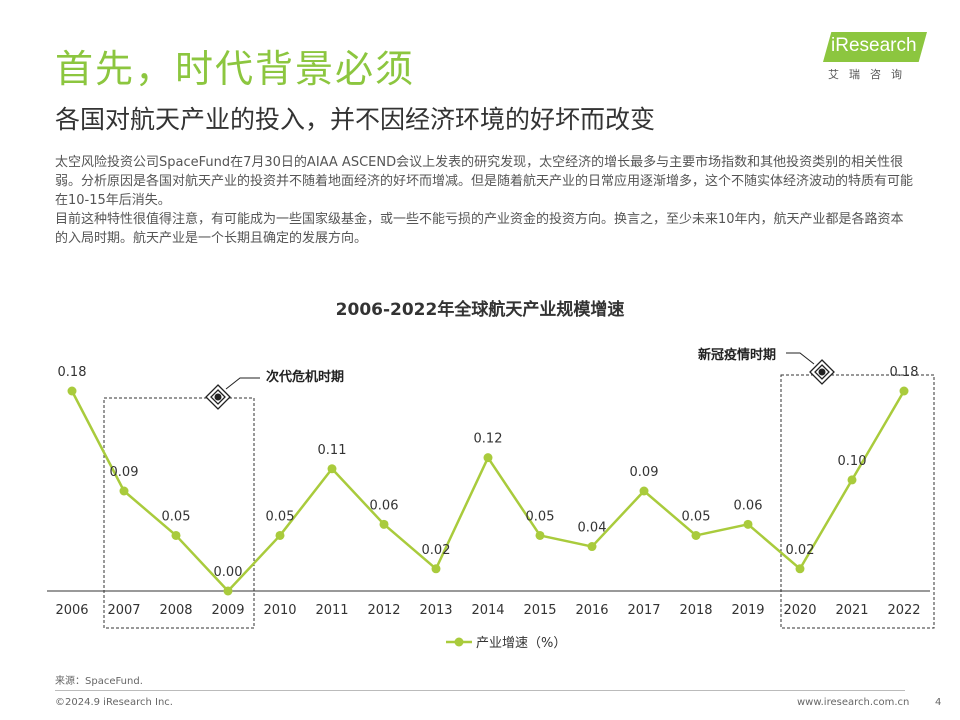 Image resolution: width=960 pixels, height=720 pixels. I want to click on x-tick-label: 2021, so click(851, 610).